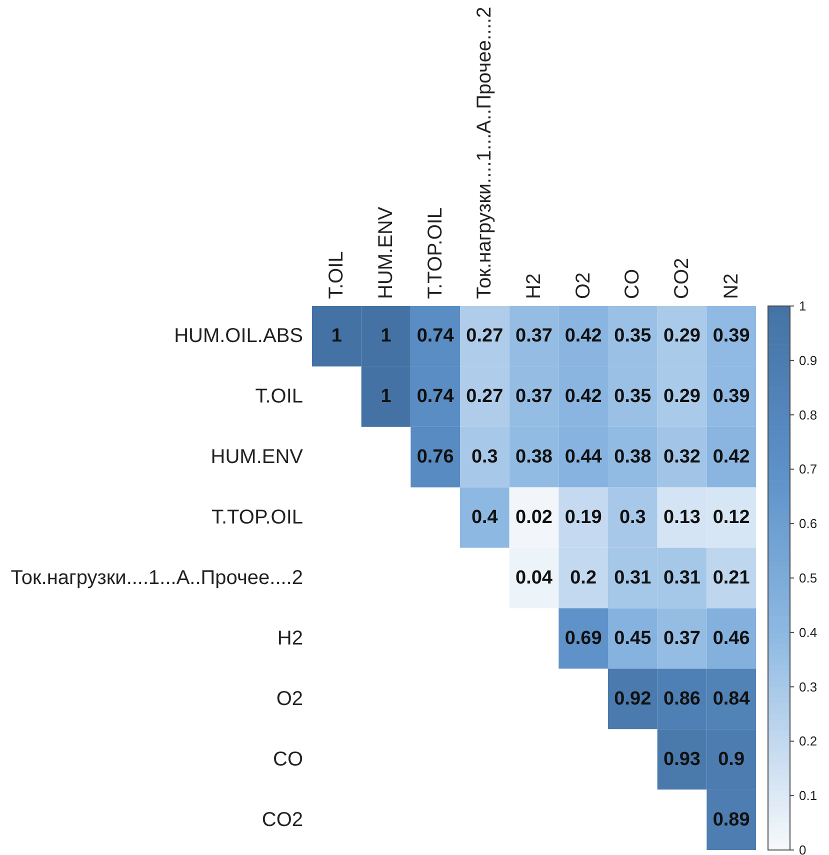 This screenshot has width=829, height=855. I want to click on x-tick-label: O2, so click(583, 285).